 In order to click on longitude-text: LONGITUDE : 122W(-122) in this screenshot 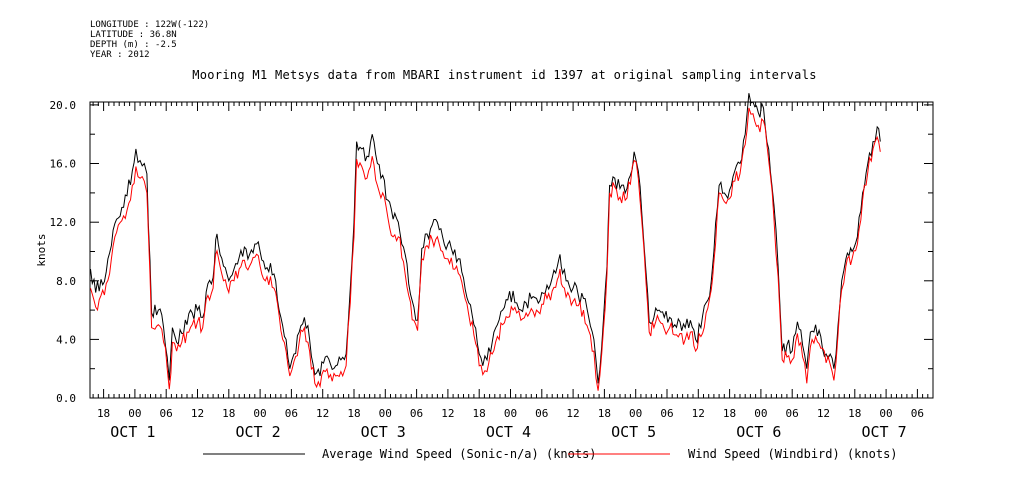, I will do `click(150, 25)`.